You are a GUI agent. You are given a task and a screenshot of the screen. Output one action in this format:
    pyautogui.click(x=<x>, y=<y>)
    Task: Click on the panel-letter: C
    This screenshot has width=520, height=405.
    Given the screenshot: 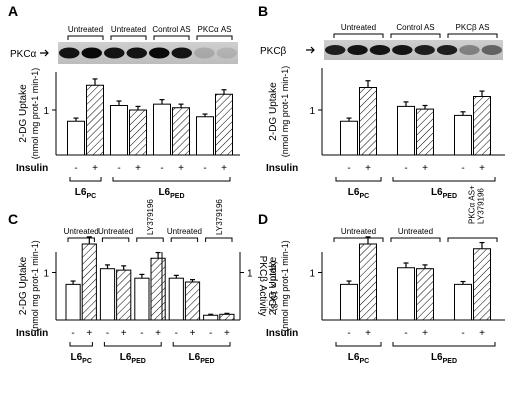 What is the action you would take?
    pyautogui.click(x=13, y=219)
    